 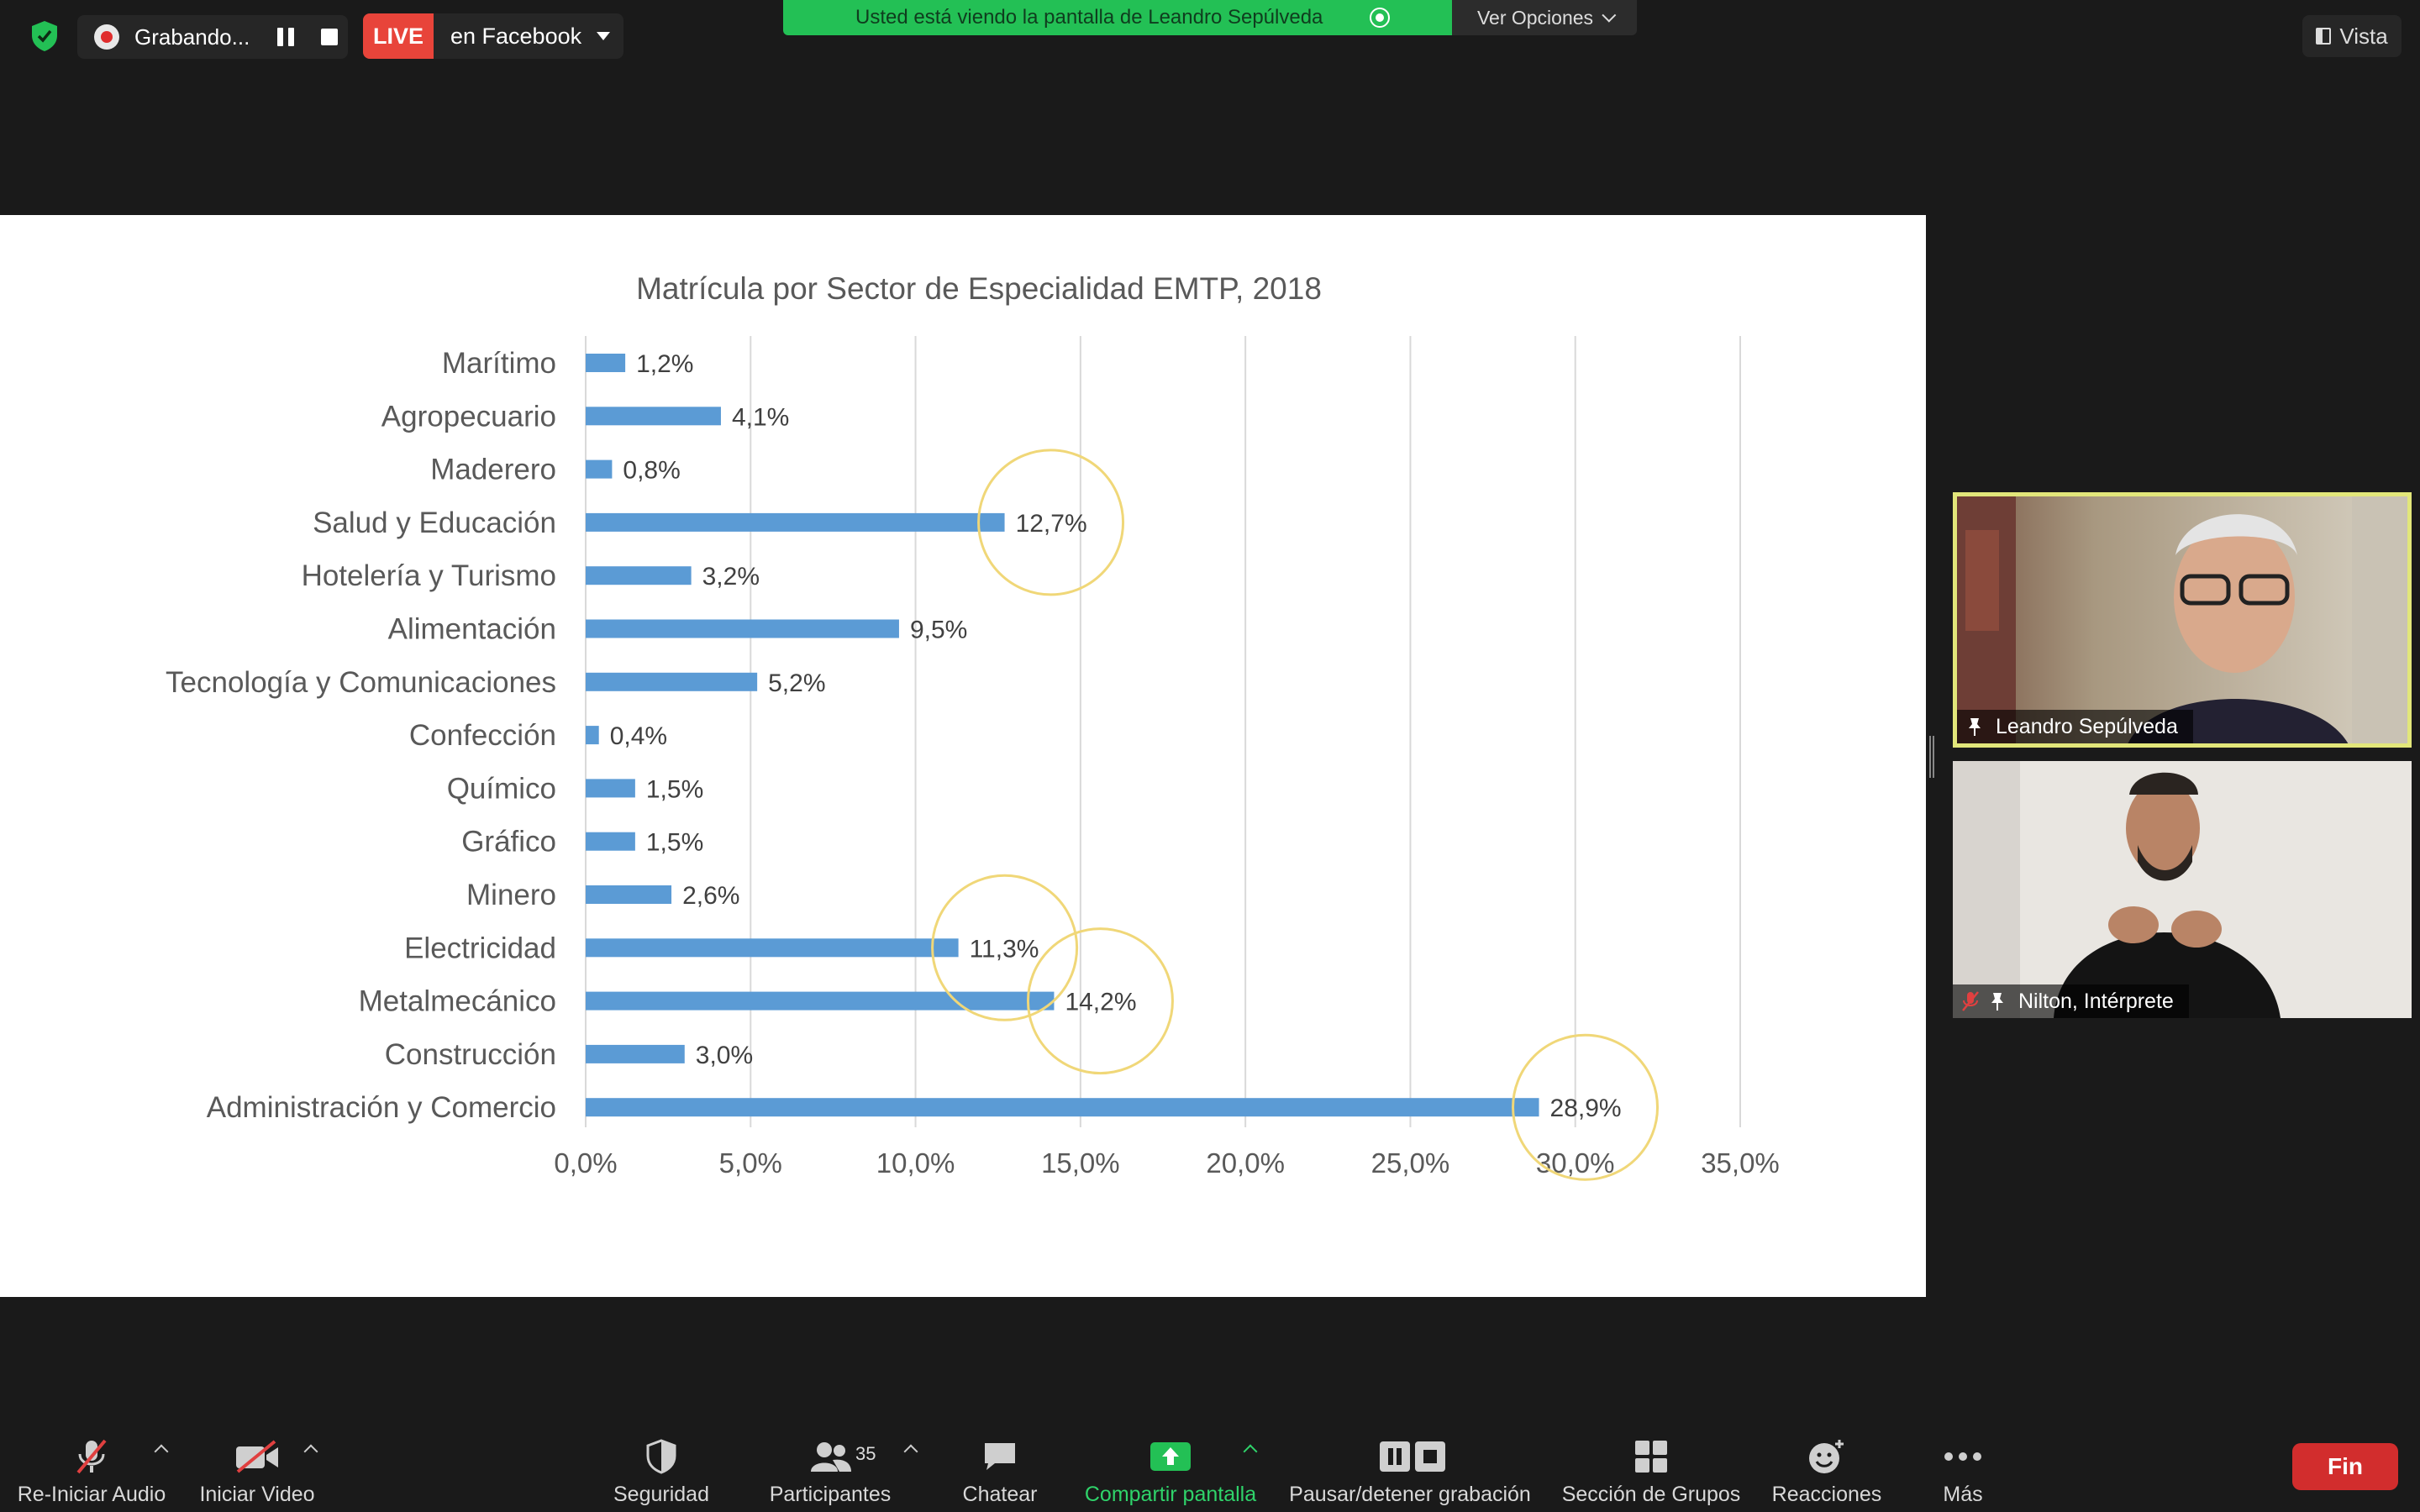 I want to click on video-button: Iniciar Video, so click(x=257, y=1469).